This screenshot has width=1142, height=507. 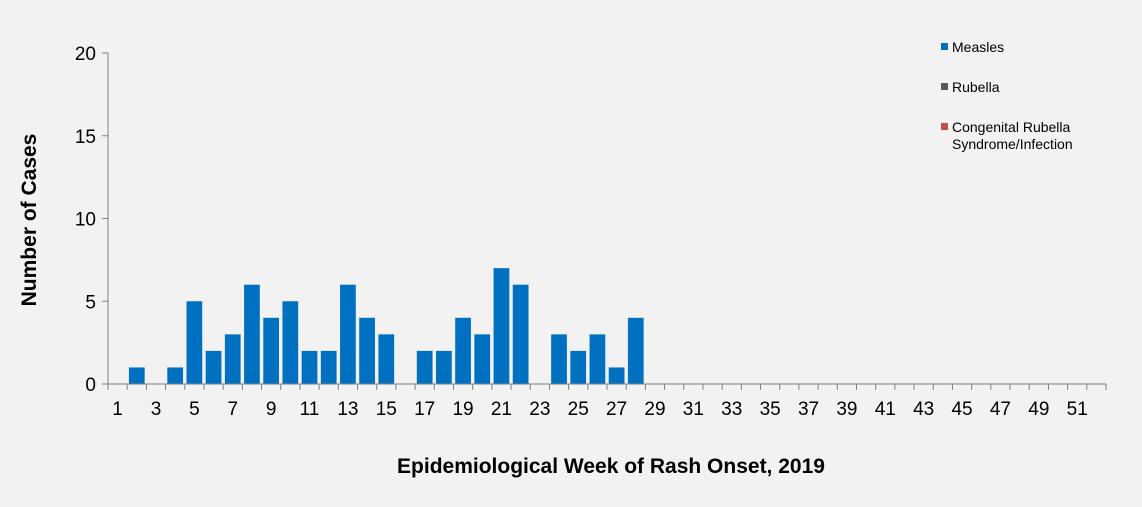 What do you see at coordinates (117, 409) in the screenshot?
I see `x-tick-label: 1` at bounding box center [117, 409].